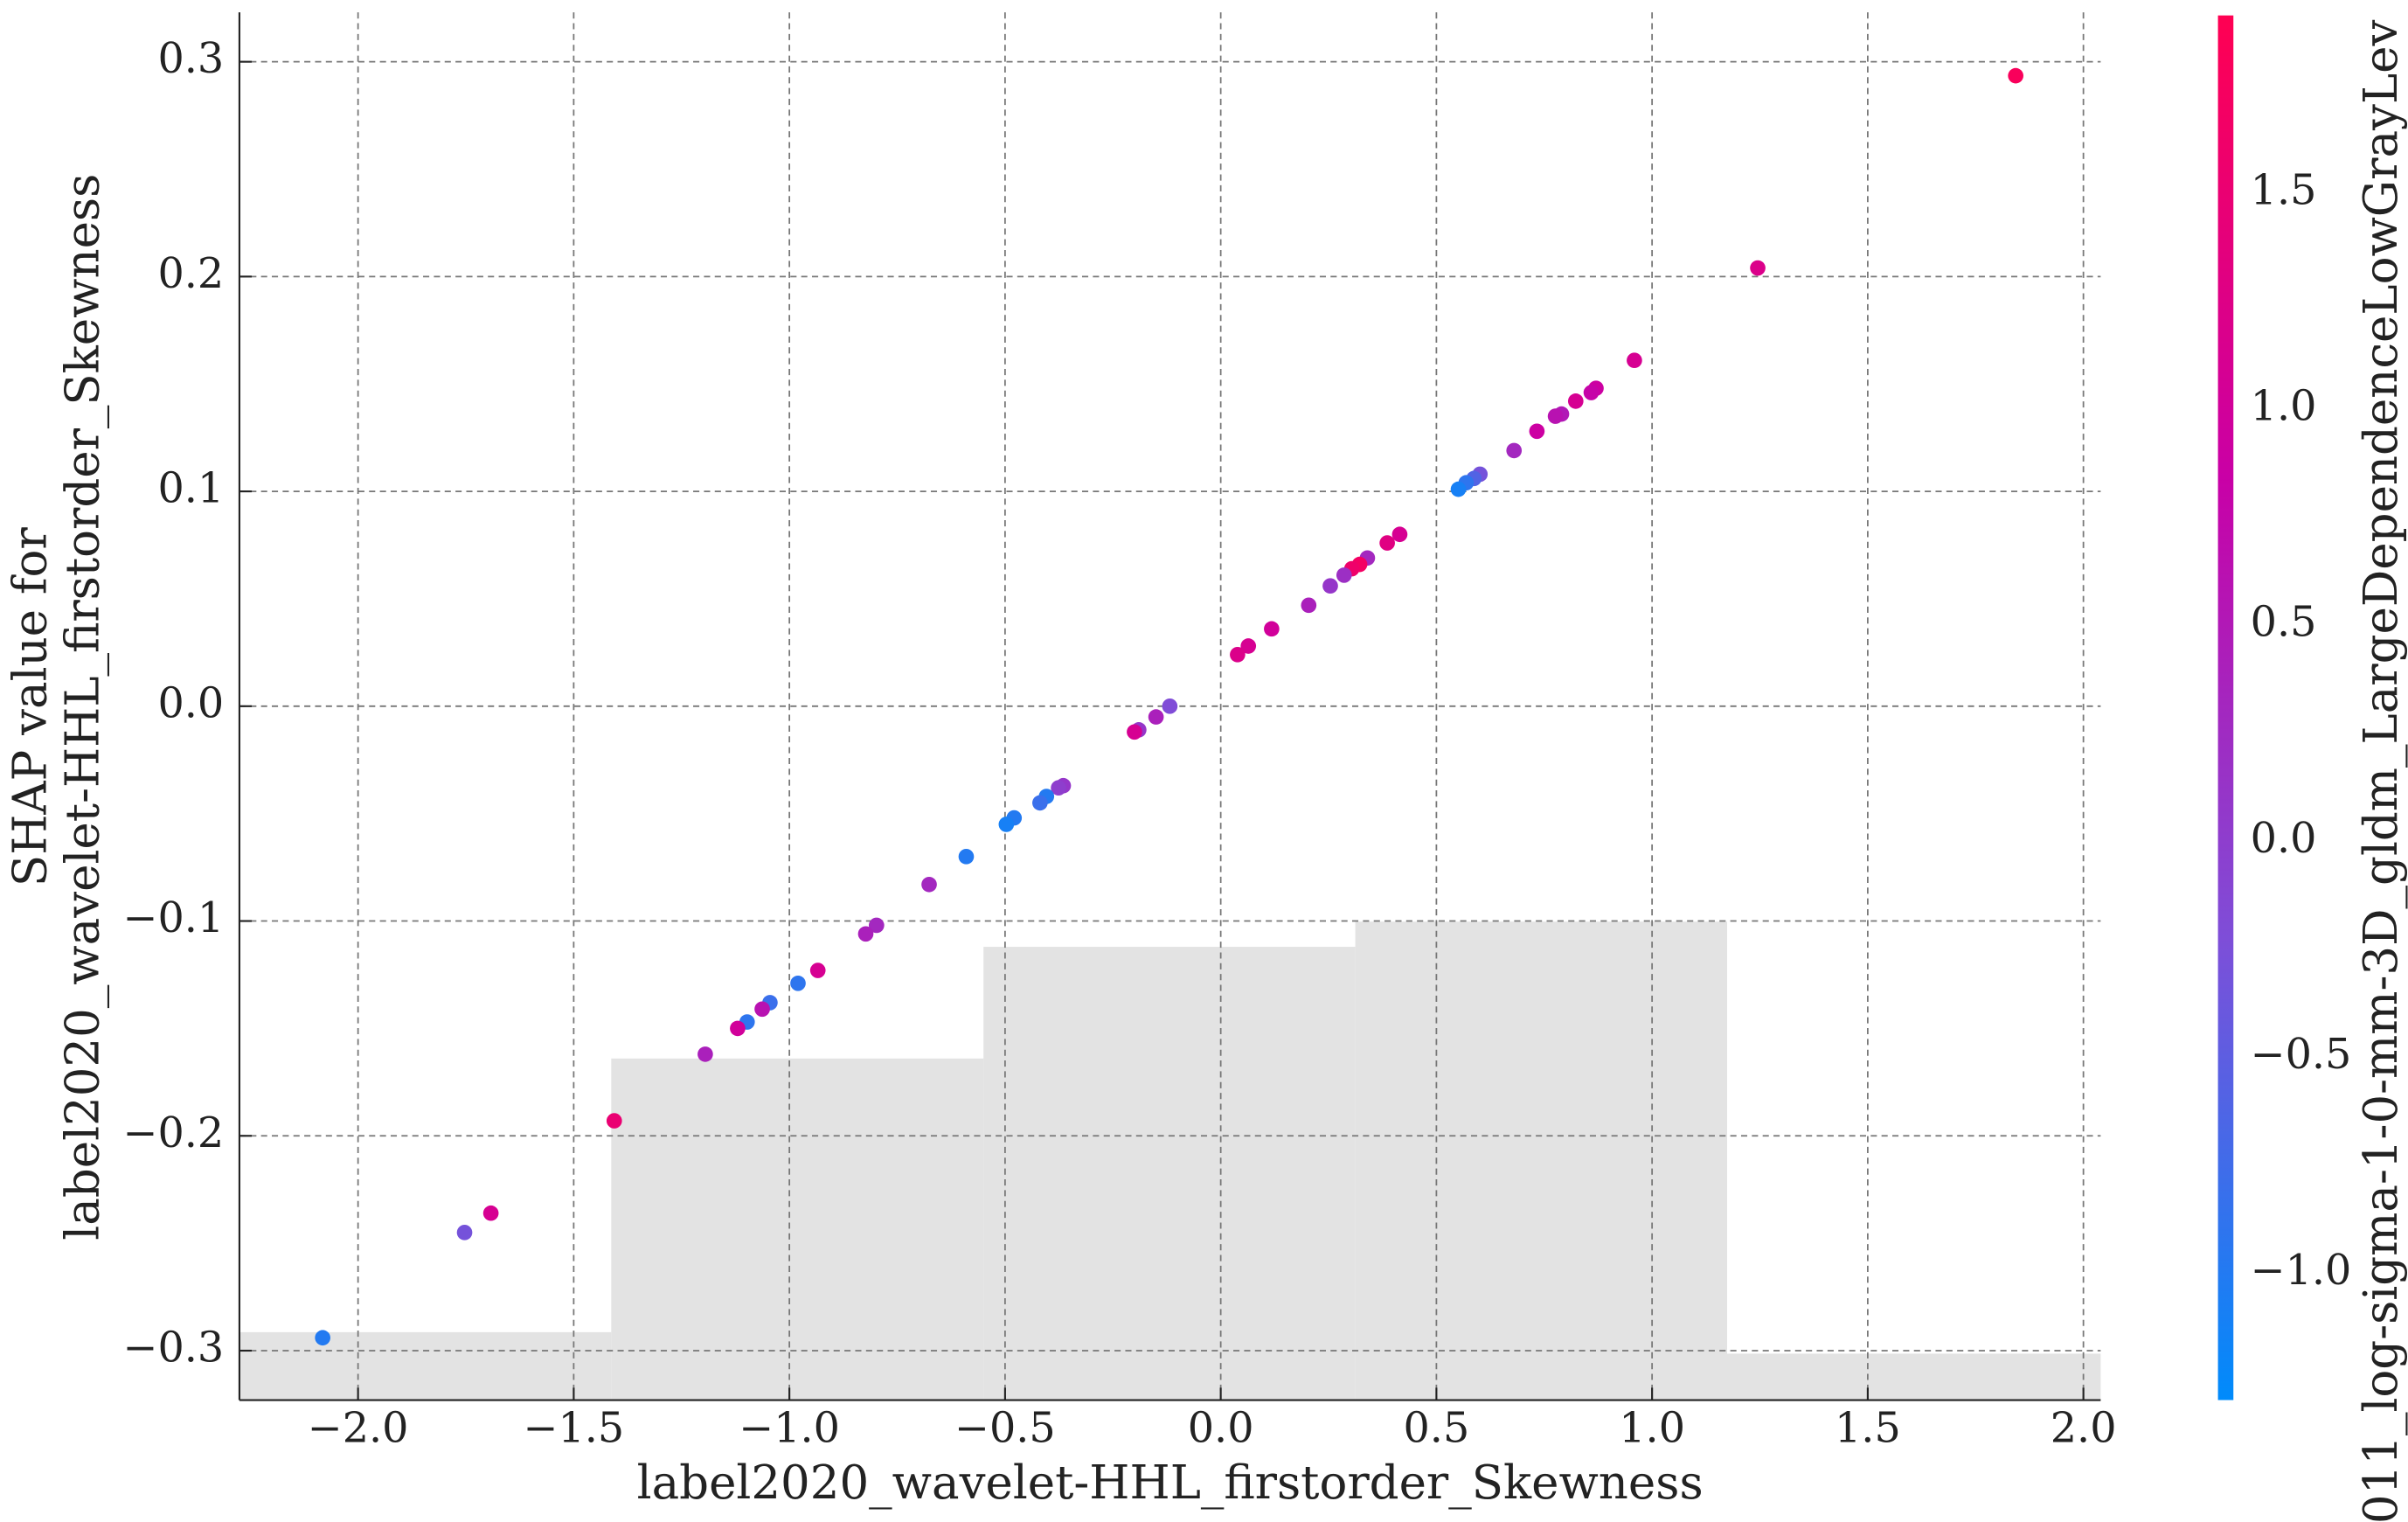 This screenshot has height=1522, width=2408. Describe the element at coordinates (191, 59) in the screenshot. I see `y-tick-label: 0.3` at that location.